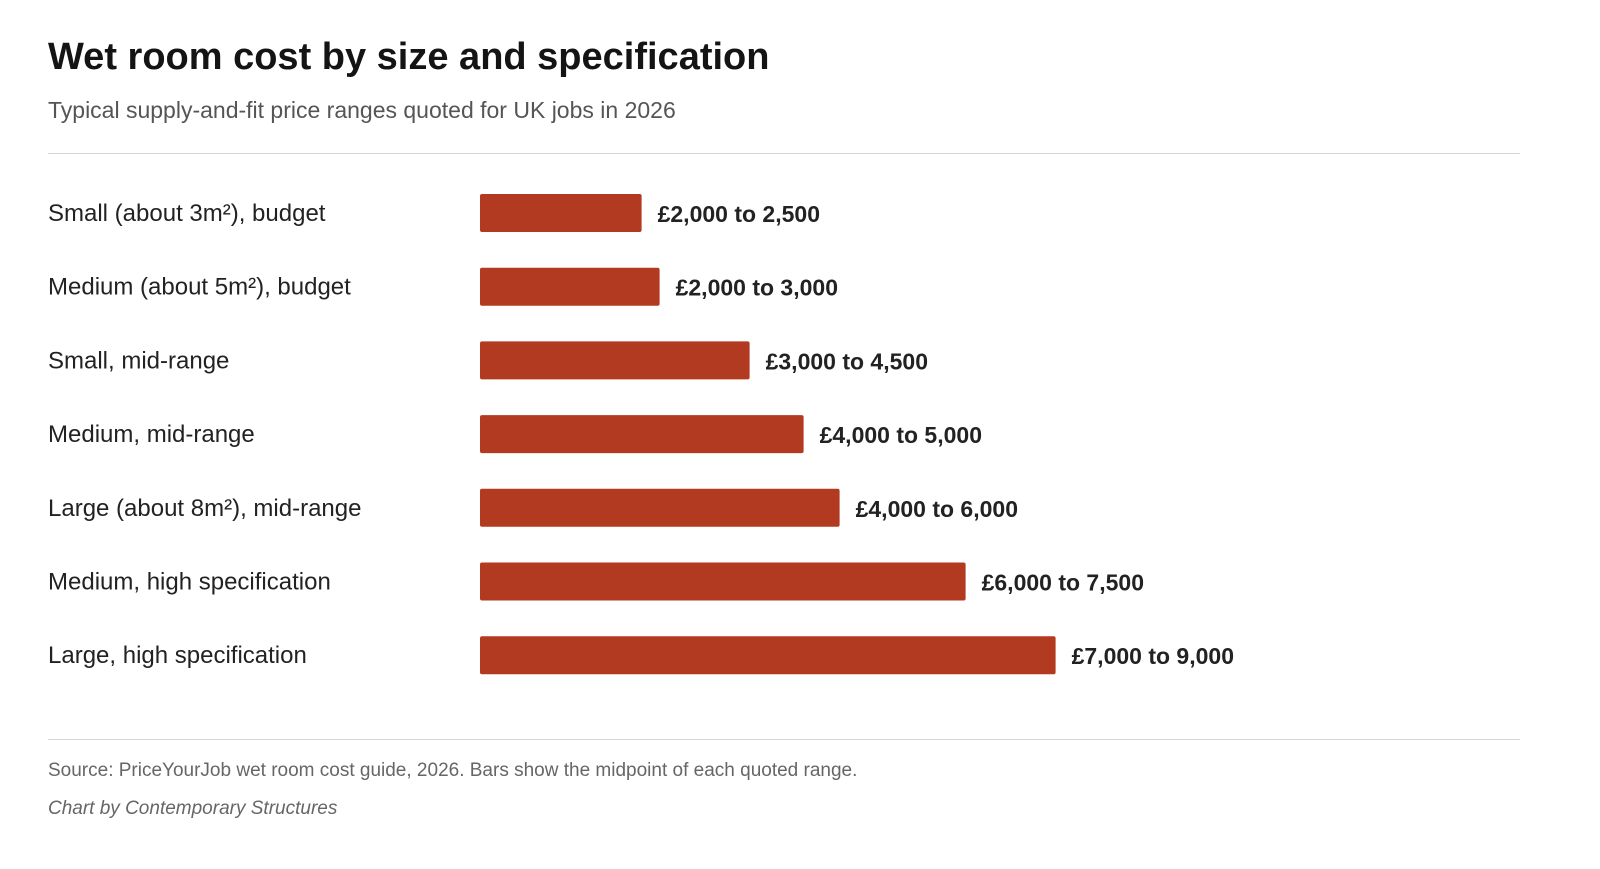  I want to click on top-divider, so click(784, 153).